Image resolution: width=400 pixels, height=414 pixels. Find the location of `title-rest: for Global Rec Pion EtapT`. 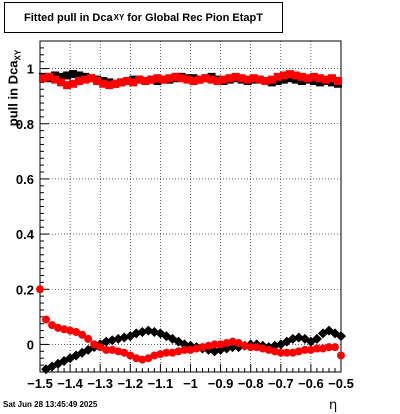

title-rest: for Global Rec Pion EtapT is located at coordinates (195, 17).